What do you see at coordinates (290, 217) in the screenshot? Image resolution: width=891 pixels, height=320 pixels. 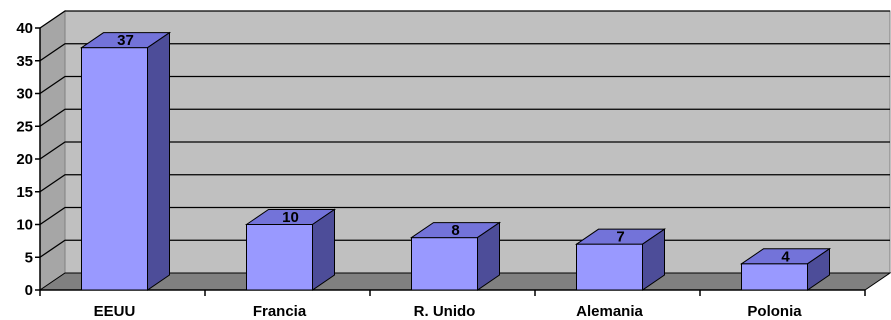 I see `data-label: 10` at bounding box center [290, 217].